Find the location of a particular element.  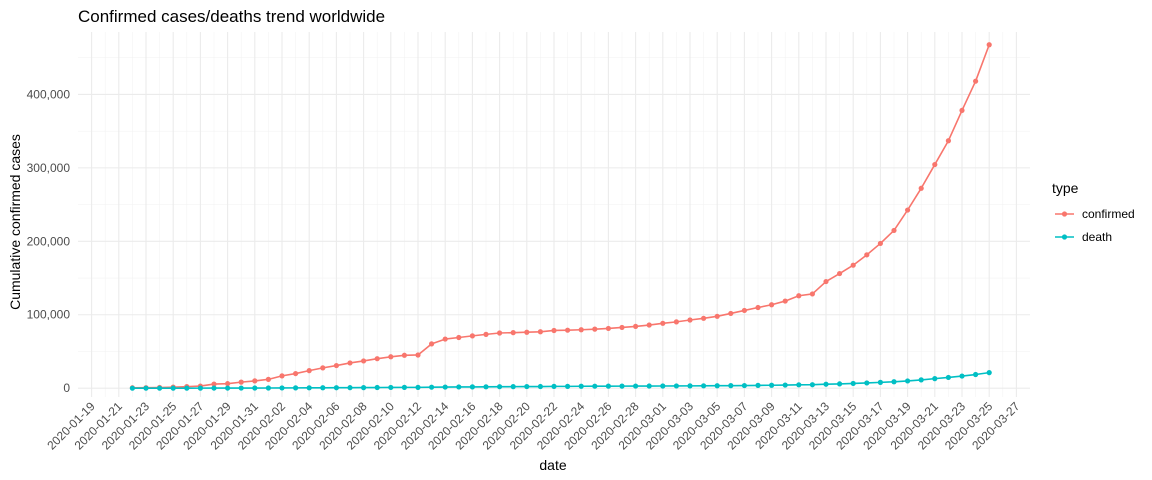

legend-key-point-confirmed is located at coordinates (1064, 214).